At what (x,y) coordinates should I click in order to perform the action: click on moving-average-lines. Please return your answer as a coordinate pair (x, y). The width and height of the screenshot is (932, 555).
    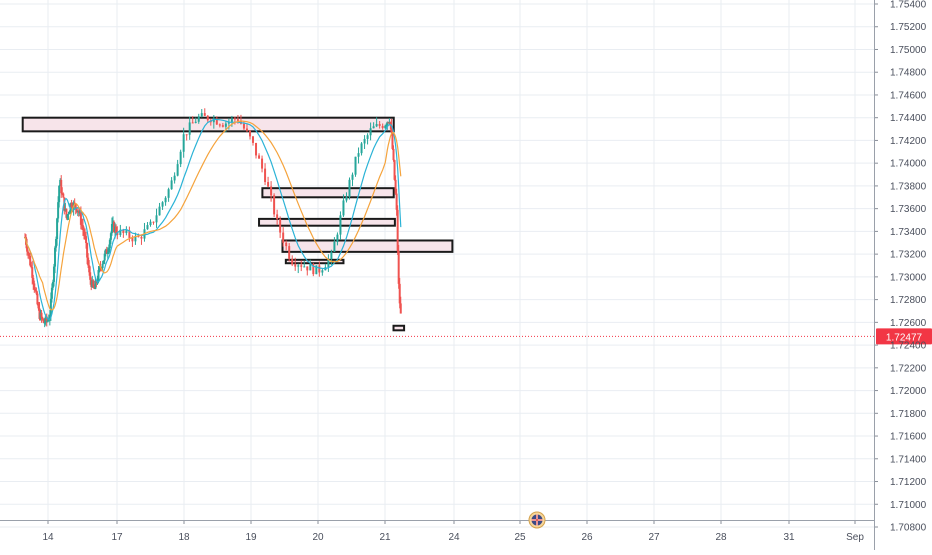
    Looking at the image, I should click on (213, 219).